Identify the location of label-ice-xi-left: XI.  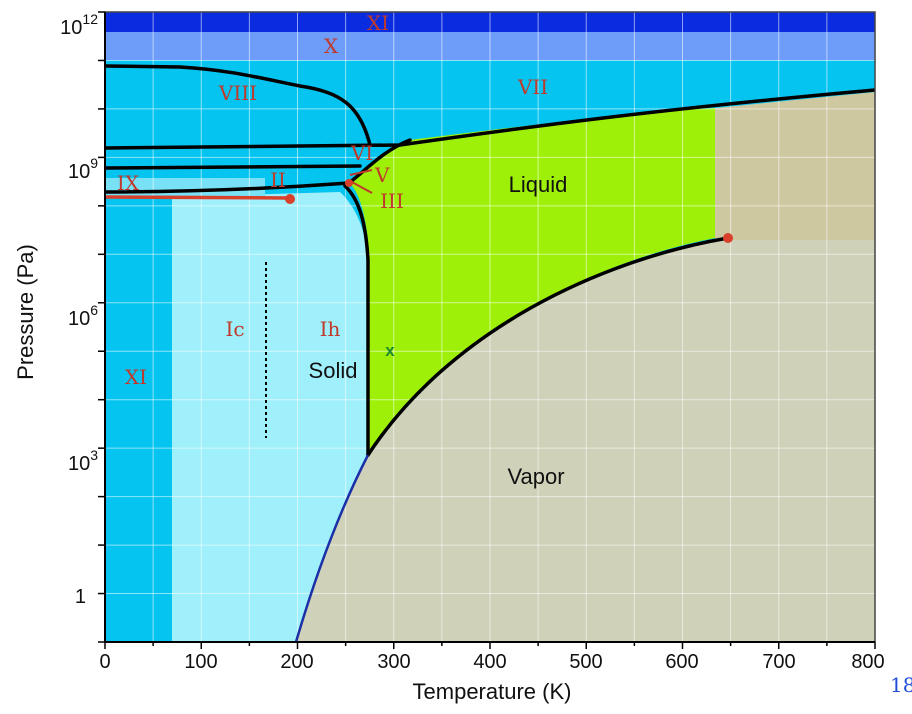
(136, 377).